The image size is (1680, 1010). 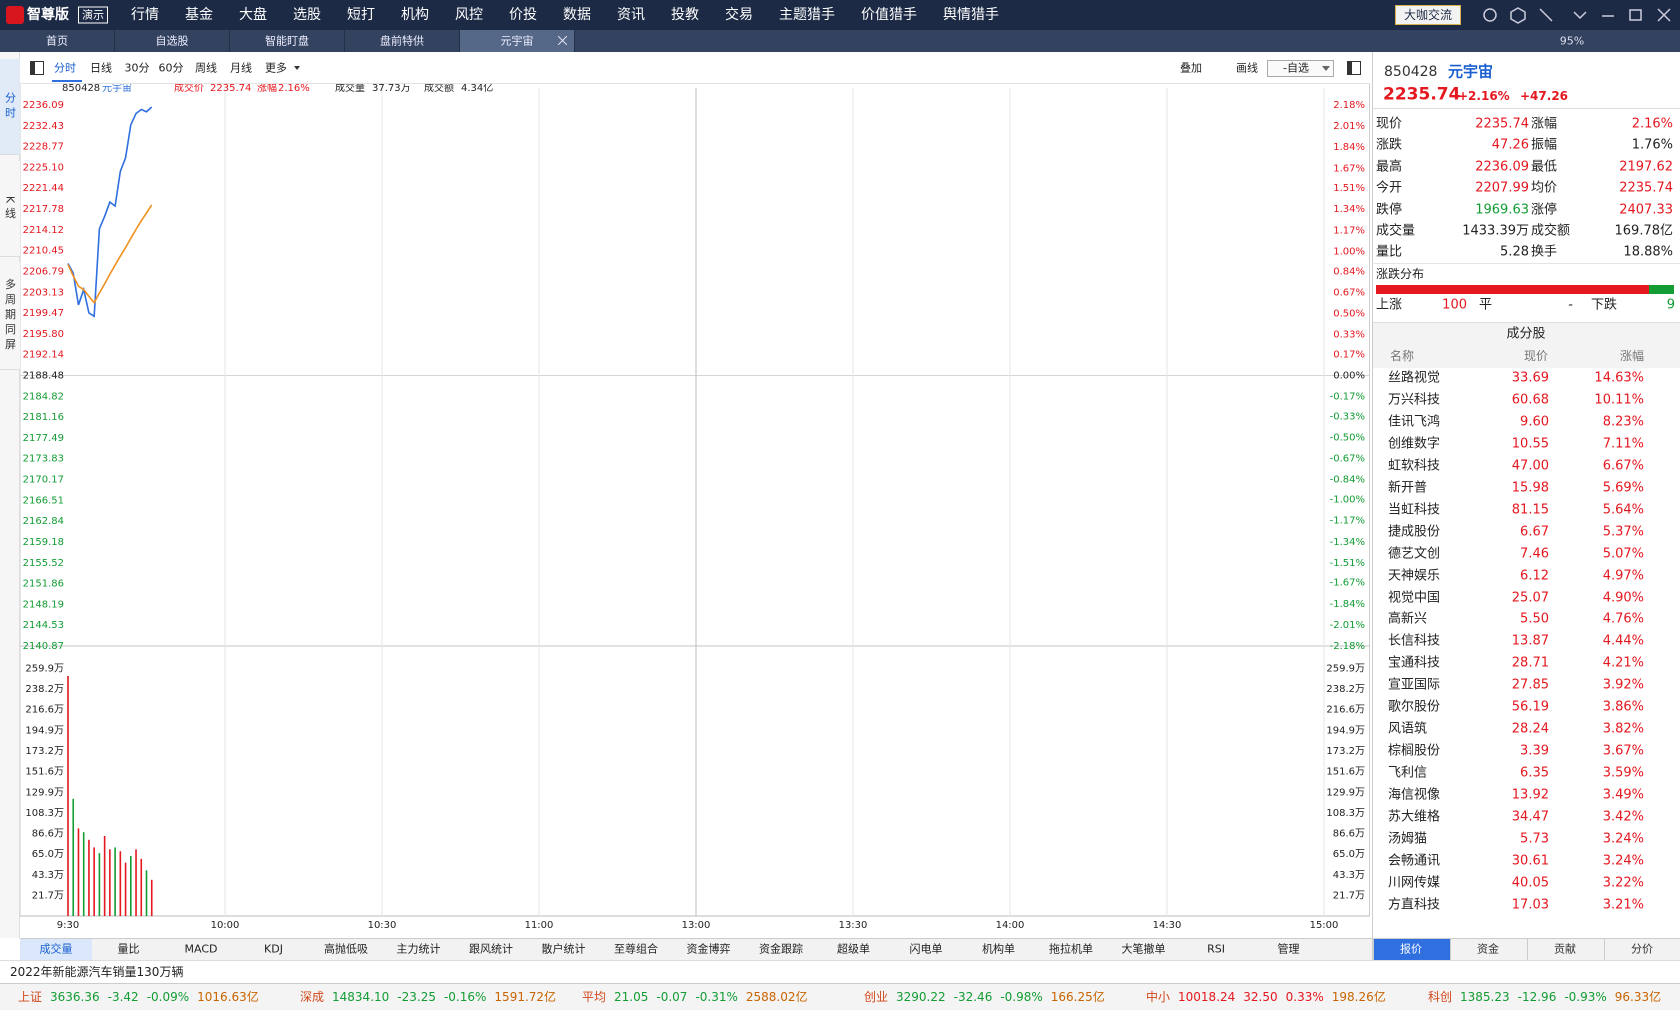 I want to click on component-name: 宝通科技, so click(x=1414, y=663).